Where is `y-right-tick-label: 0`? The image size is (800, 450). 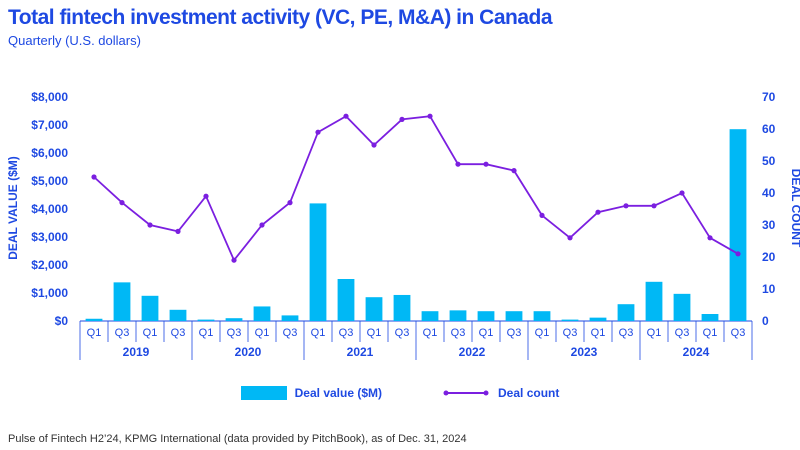 y-right-tick-label: 0 is located at coordinates (765, 321).